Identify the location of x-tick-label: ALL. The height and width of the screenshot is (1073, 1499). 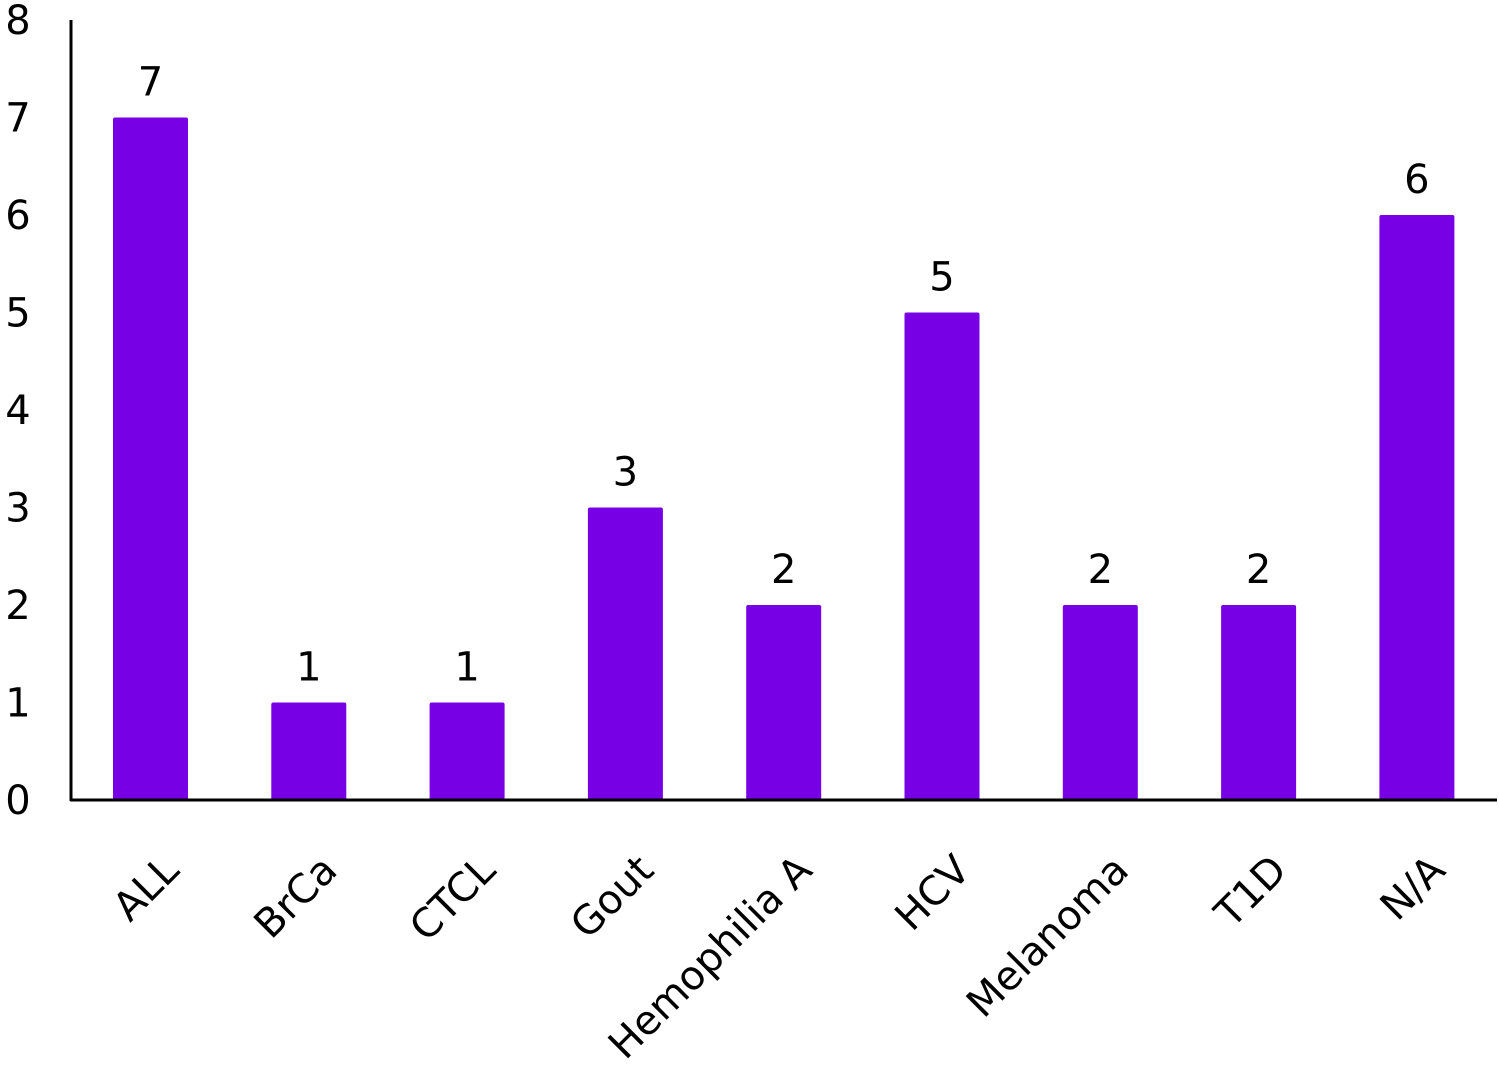
(147, 888).